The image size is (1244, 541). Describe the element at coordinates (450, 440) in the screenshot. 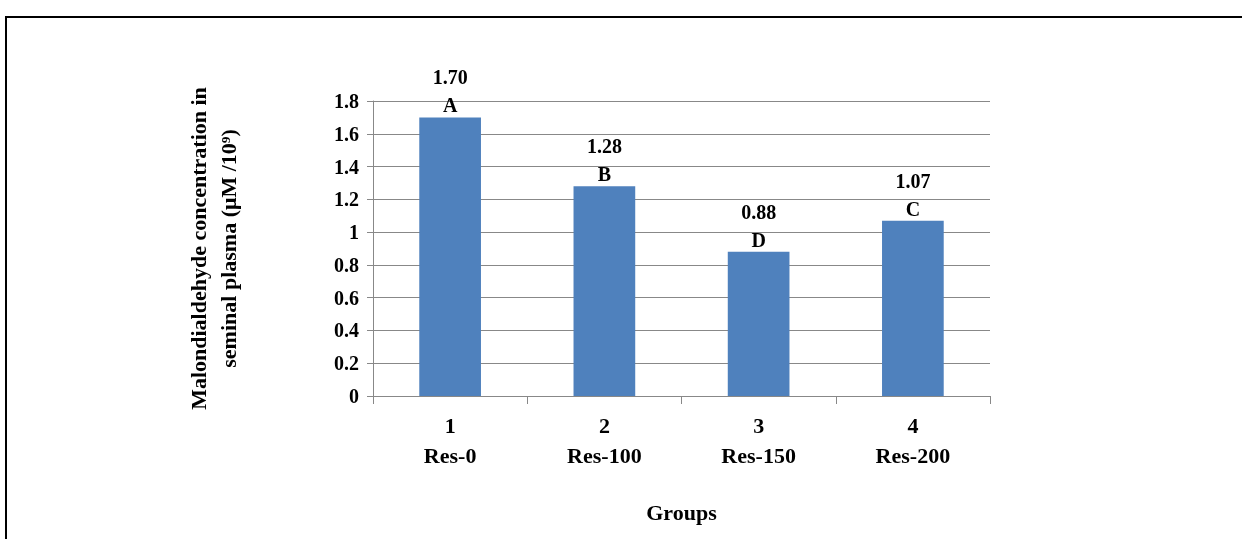

I see `x-tick-label: 1 Res-0` at that location.